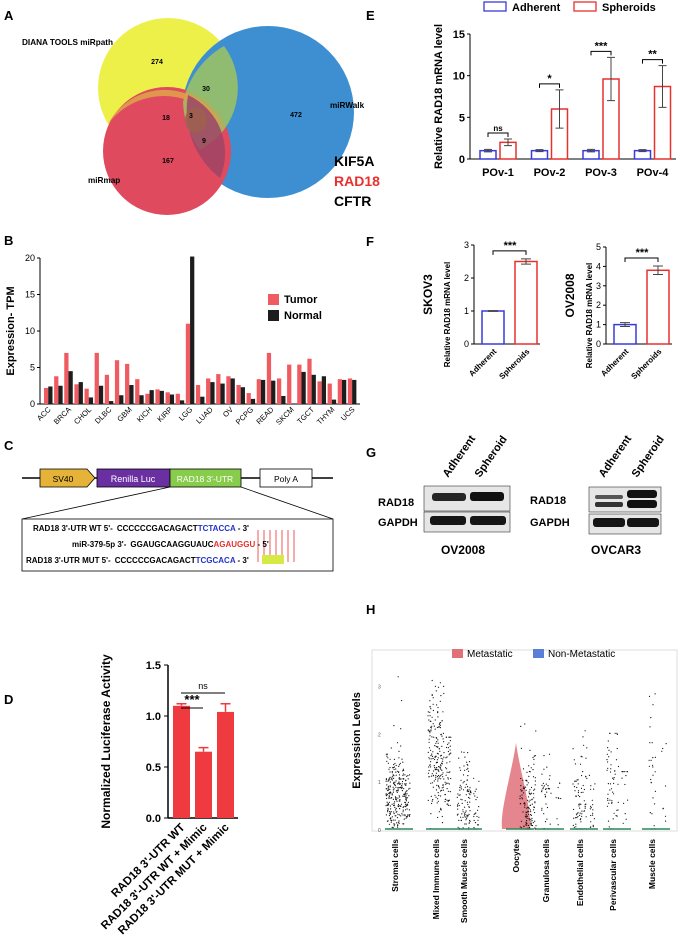 This screenshot has height=939, width=685. I want to click on chart-title: OV2008, so click(570, 295).